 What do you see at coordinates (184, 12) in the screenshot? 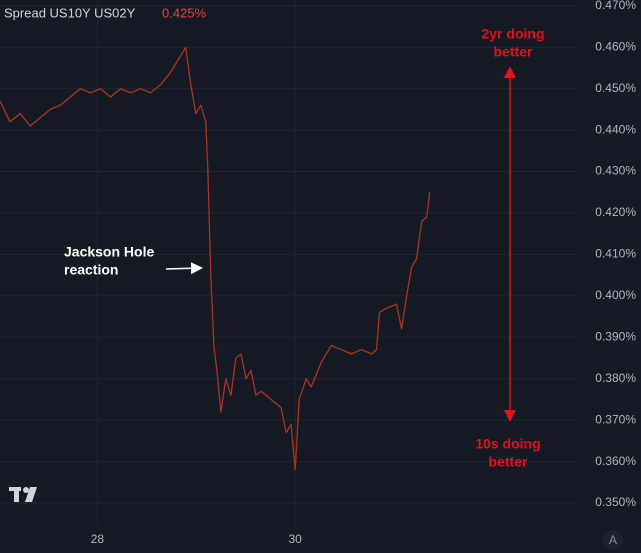
I see `last-value: 0.425%` at bounding box center [184, 12].